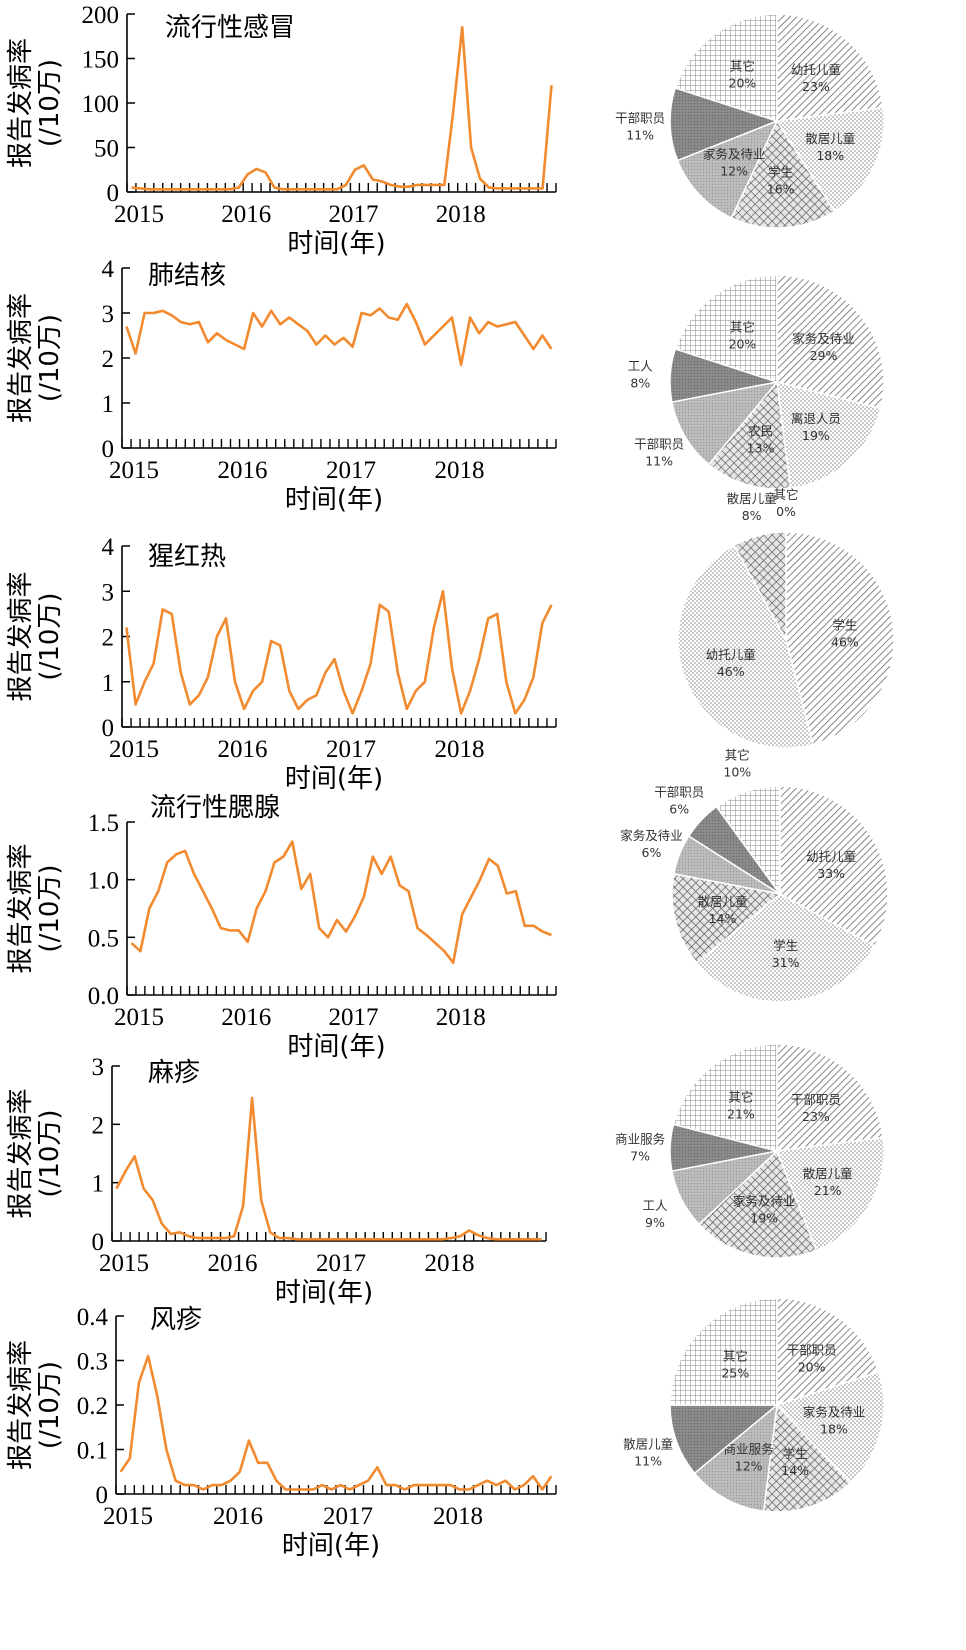  Describe the element at coordinates (103, 823) in the screenshot. I see `y-tick-label: 1.5` at that location.